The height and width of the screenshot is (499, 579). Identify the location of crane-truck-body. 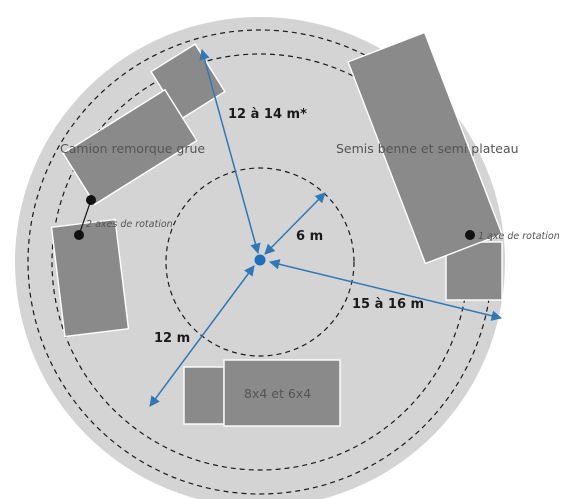
(130, 147).